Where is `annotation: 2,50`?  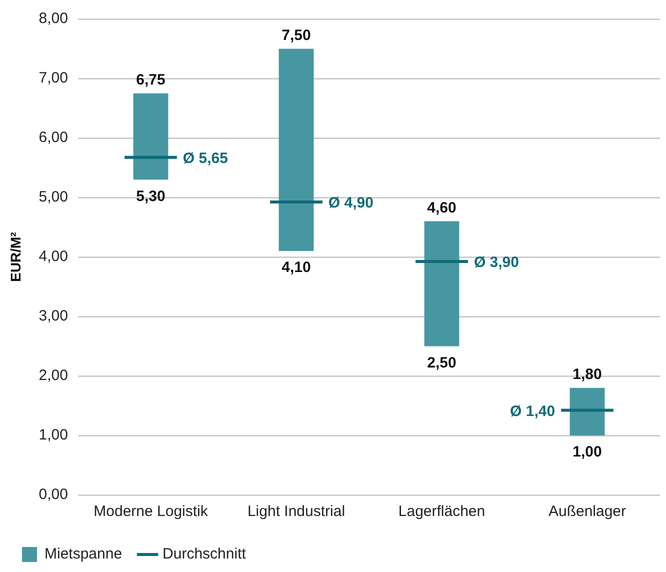 annotation: 2,50 is located at coordinates (441, 363).